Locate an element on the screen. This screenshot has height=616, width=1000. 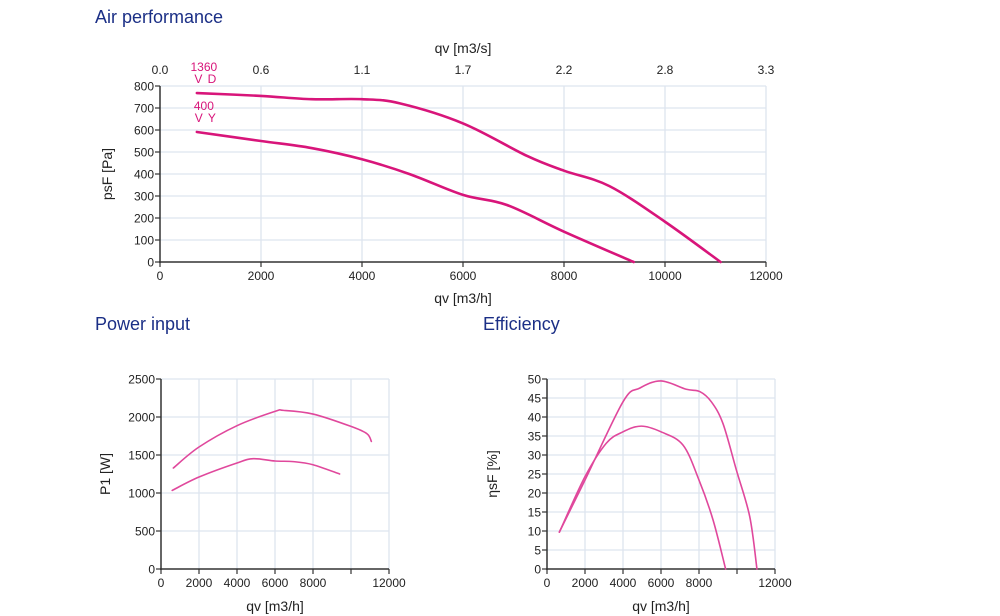
power-x-tick-label: 2000 is located at coordinates (199, 583).